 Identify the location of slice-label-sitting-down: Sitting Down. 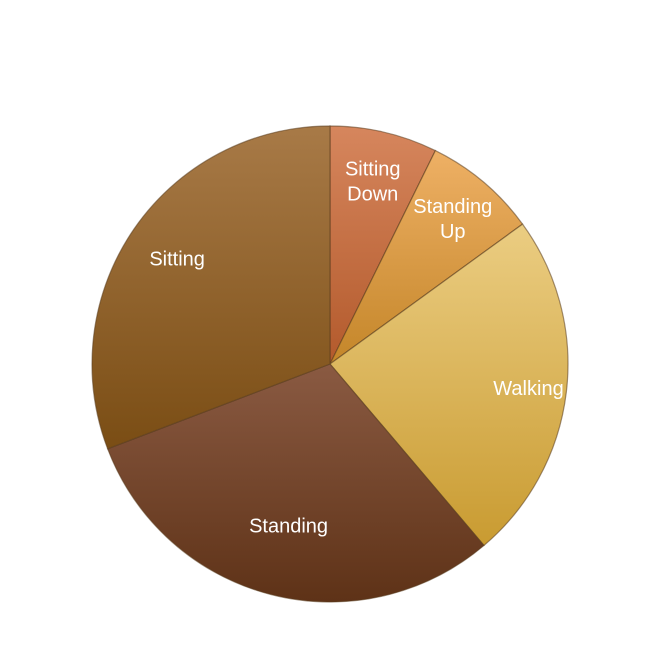
(373, 181).